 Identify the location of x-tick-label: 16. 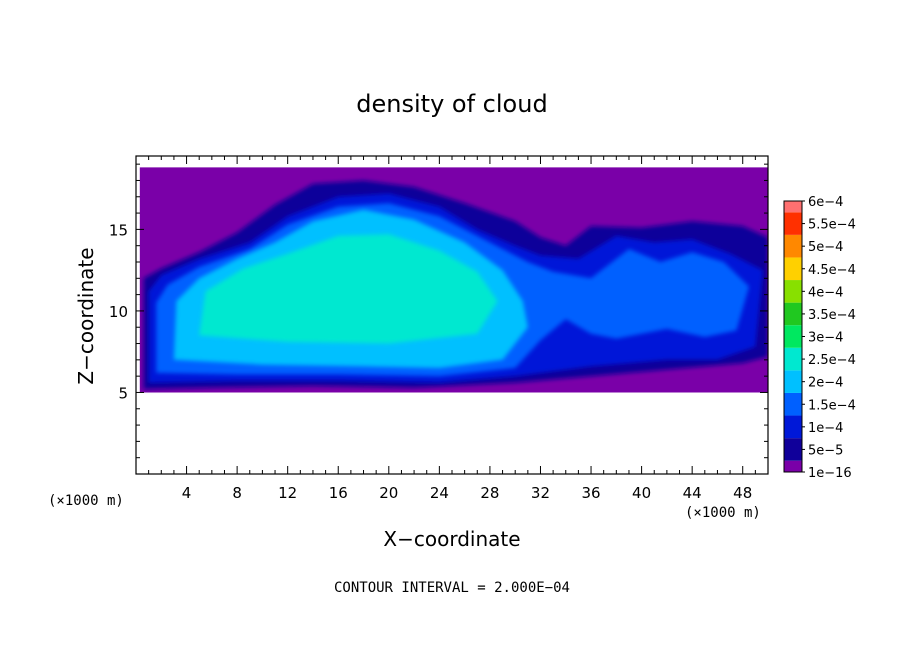
(338, 493).